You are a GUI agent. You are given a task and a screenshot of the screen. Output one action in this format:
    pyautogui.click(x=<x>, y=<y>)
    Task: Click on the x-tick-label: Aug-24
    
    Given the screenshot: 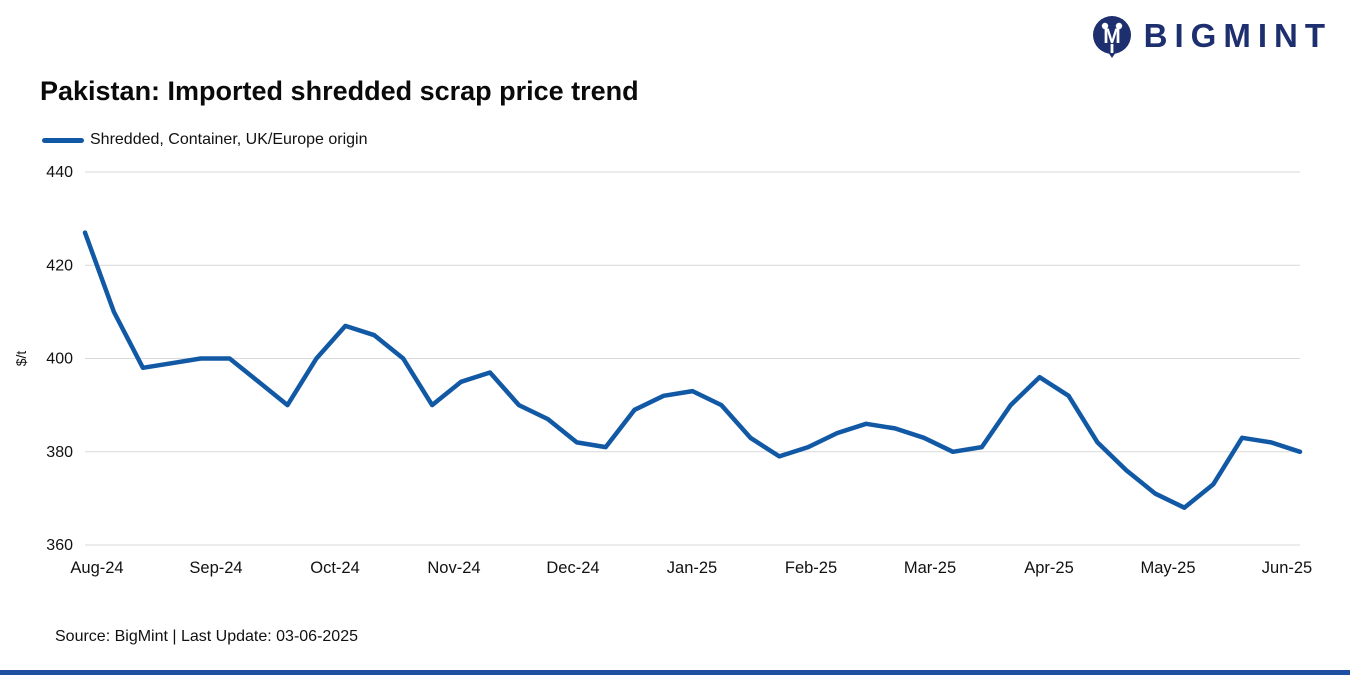 What is the action you would take?
    pyautogui.click(x=96, y=568)
    